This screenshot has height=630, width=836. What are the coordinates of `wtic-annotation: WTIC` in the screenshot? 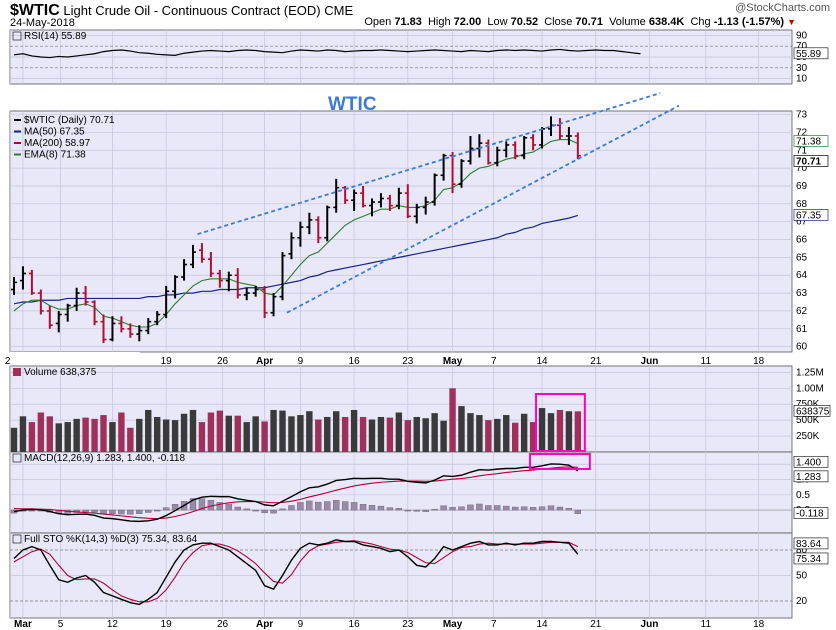 It's located at (352, 104).